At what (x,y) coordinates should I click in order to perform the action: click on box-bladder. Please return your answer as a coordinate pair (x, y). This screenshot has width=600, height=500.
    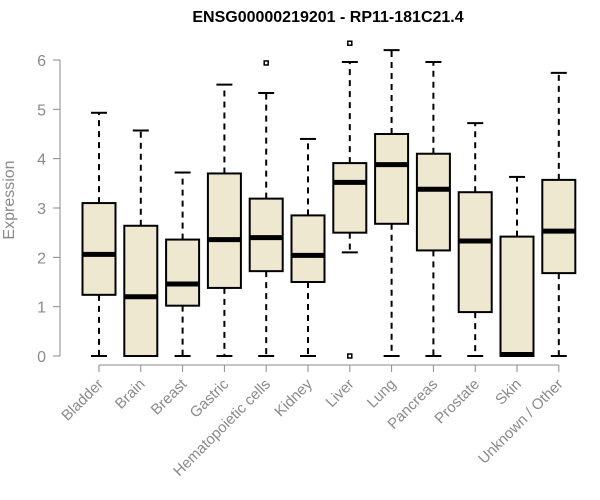
    Looking at the image, I should click on (99, 234).